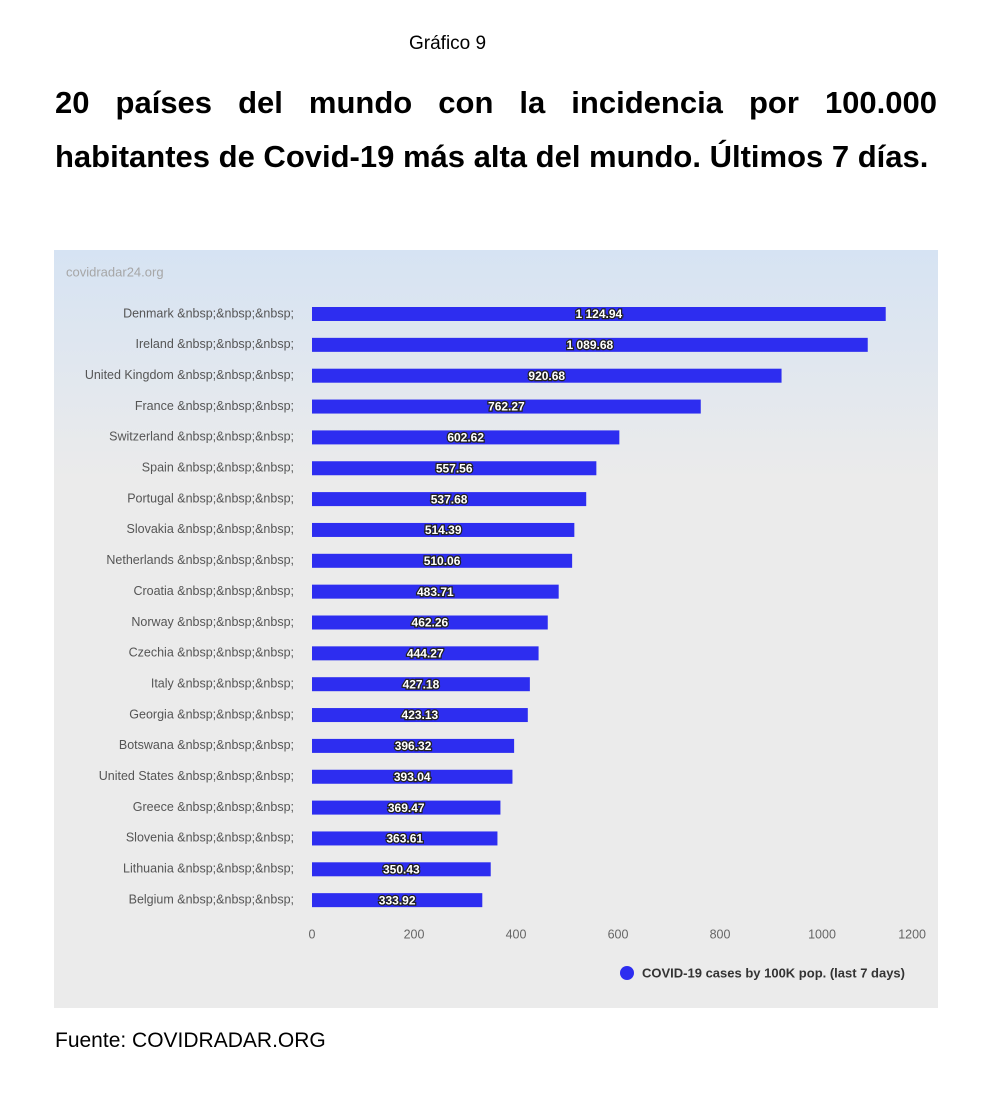 This screenshot has height=1114, width=986. Describe the element at coordinates (414, 934) in the screenshot. I see `x-tick-label: 200` at that location.